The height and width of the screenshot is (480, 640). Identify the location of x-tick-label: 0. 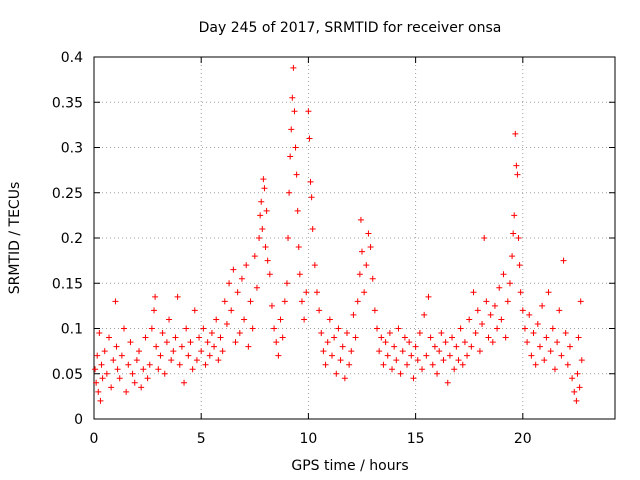
(94, 439).